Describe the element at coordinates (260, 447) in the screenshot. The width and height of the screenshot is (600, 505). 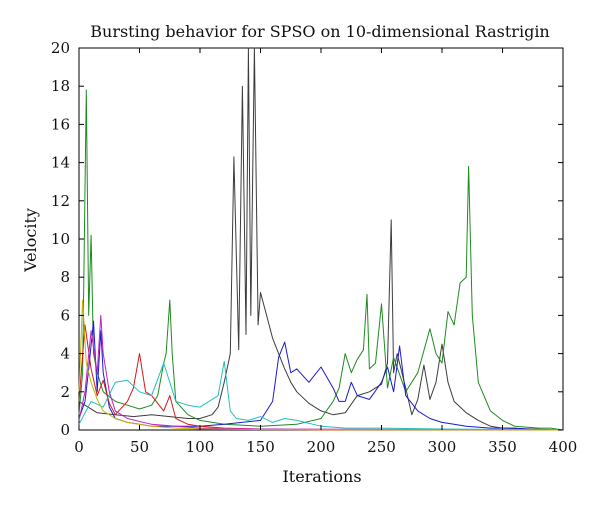
I see `x-tick-label-3: 150` at that location.